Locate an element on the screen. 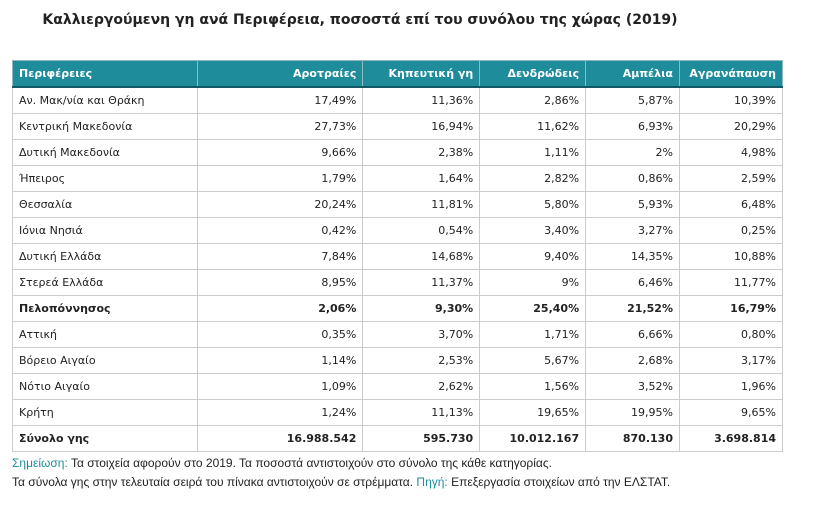  value-cell: 19,65% is located at coordinates (533, 412).